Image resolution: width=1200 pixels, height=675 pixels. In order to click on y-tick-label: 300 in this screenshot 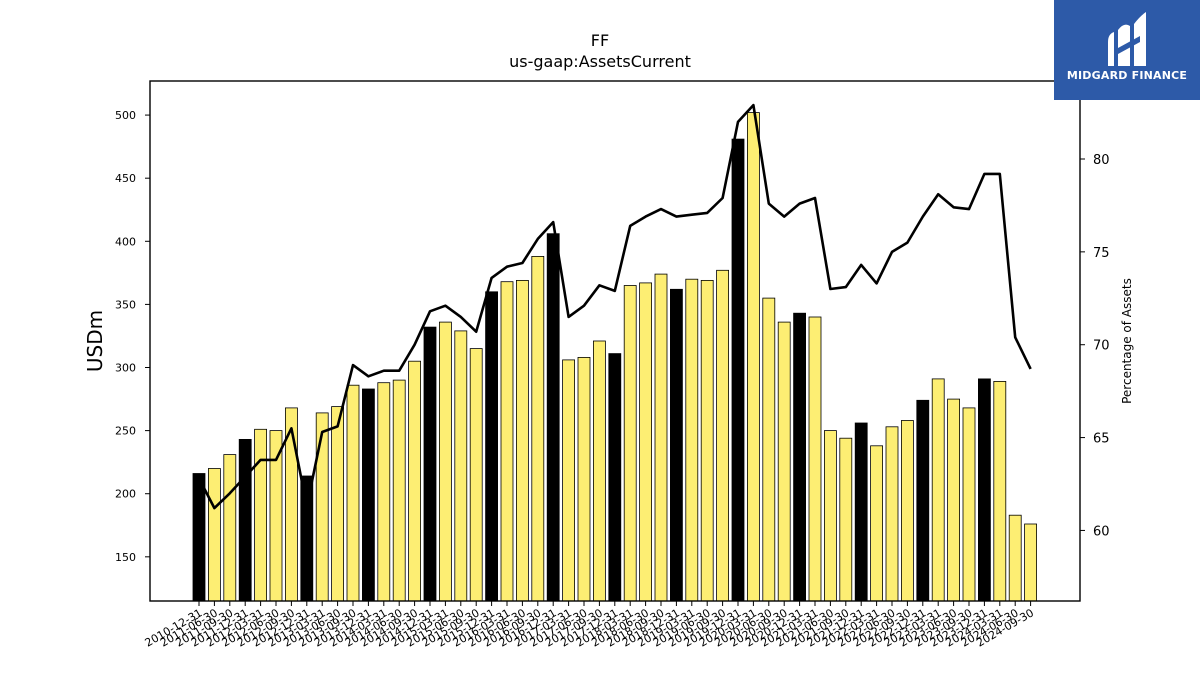, I will do `click(125, 368)`.